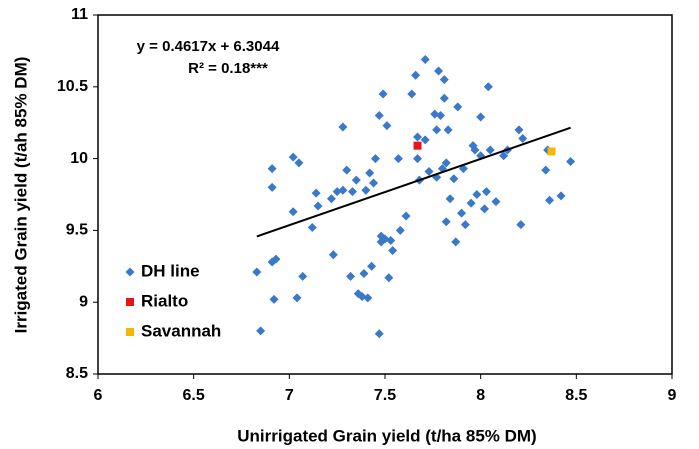  I want to click on legend-label: Rialto, so click(164, 300).